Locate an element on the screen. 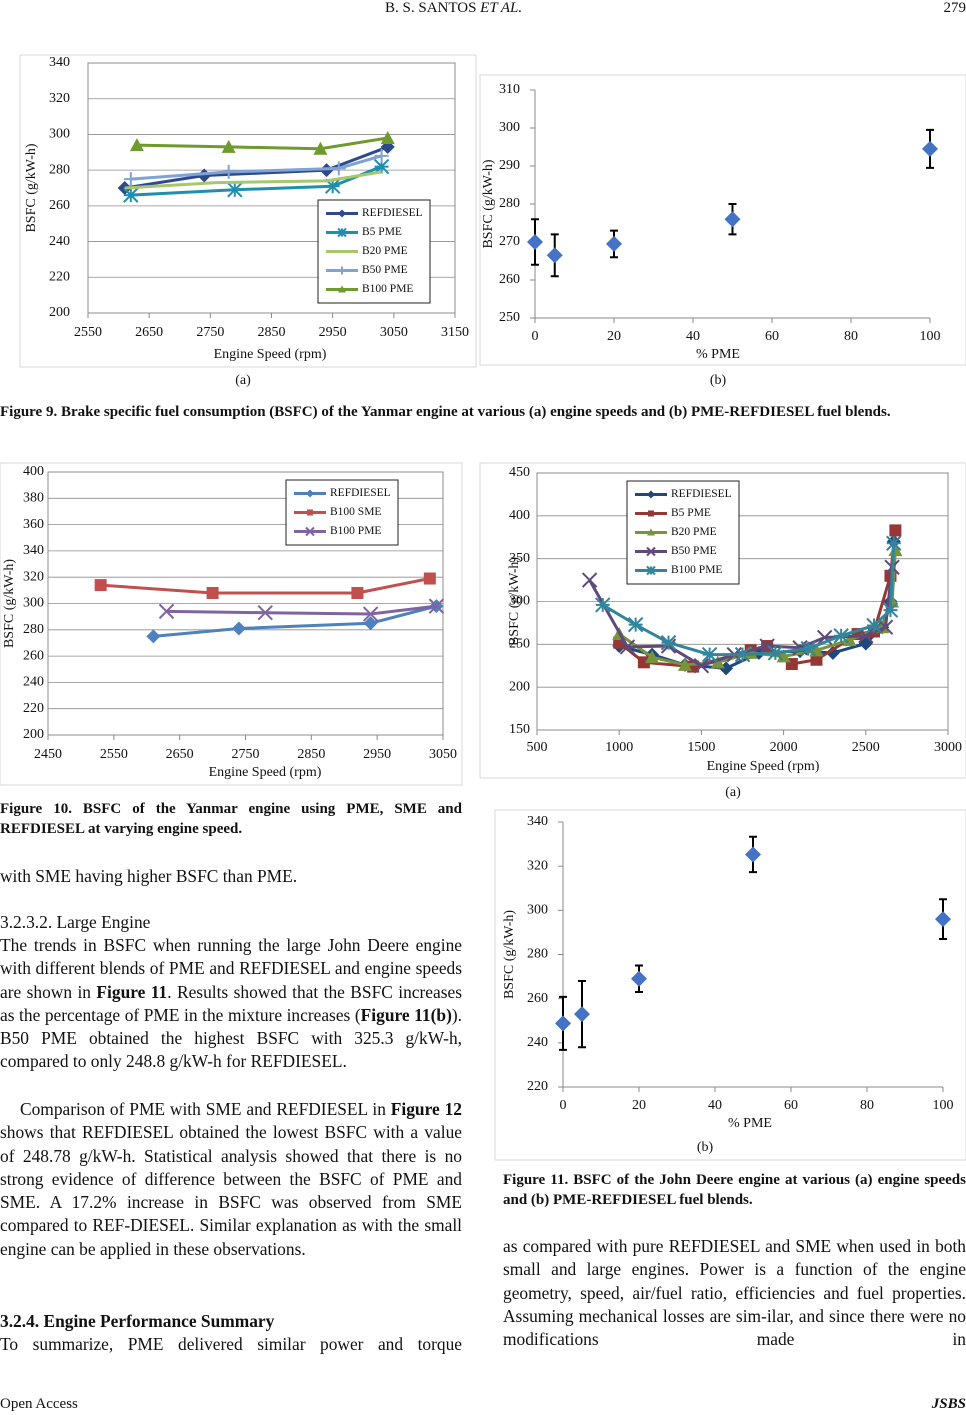  x-tick-label: 2550 is located at coordinates (88, 332).